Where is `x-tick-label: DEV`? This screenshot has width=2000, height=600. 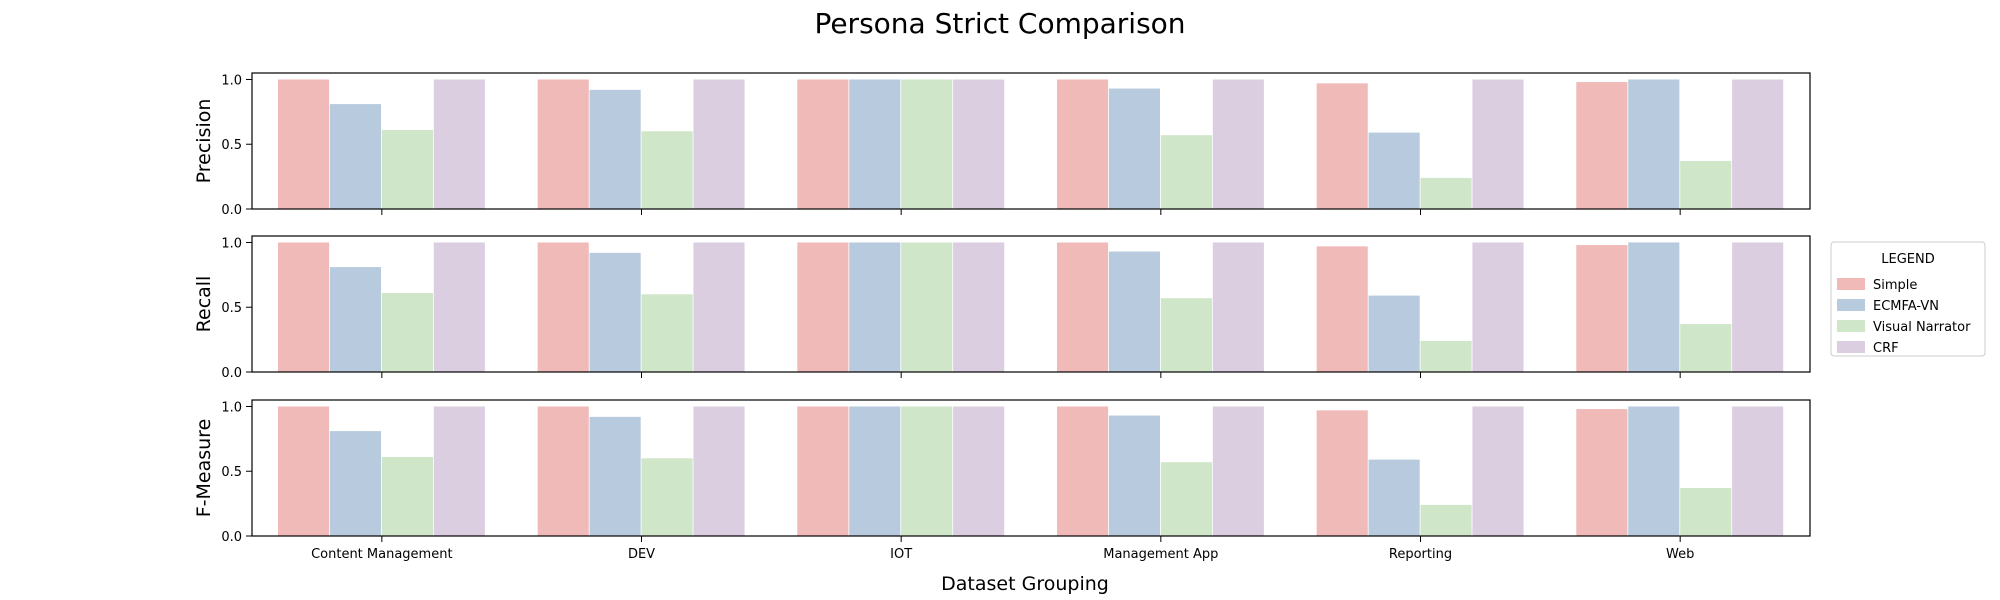 x-tick-label: DEV is located at coordinates (641, 554).